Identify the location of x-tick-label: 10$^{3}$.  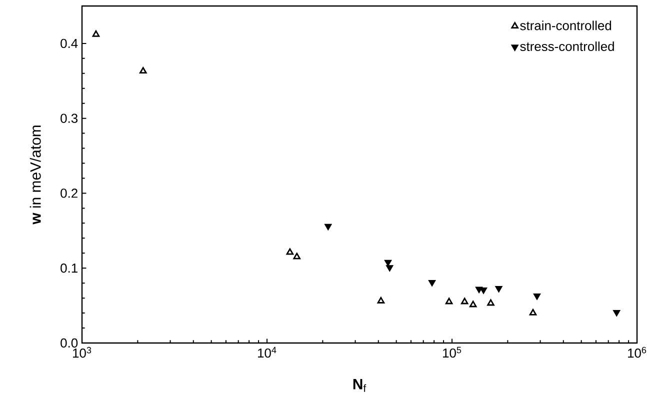
(82, 352).